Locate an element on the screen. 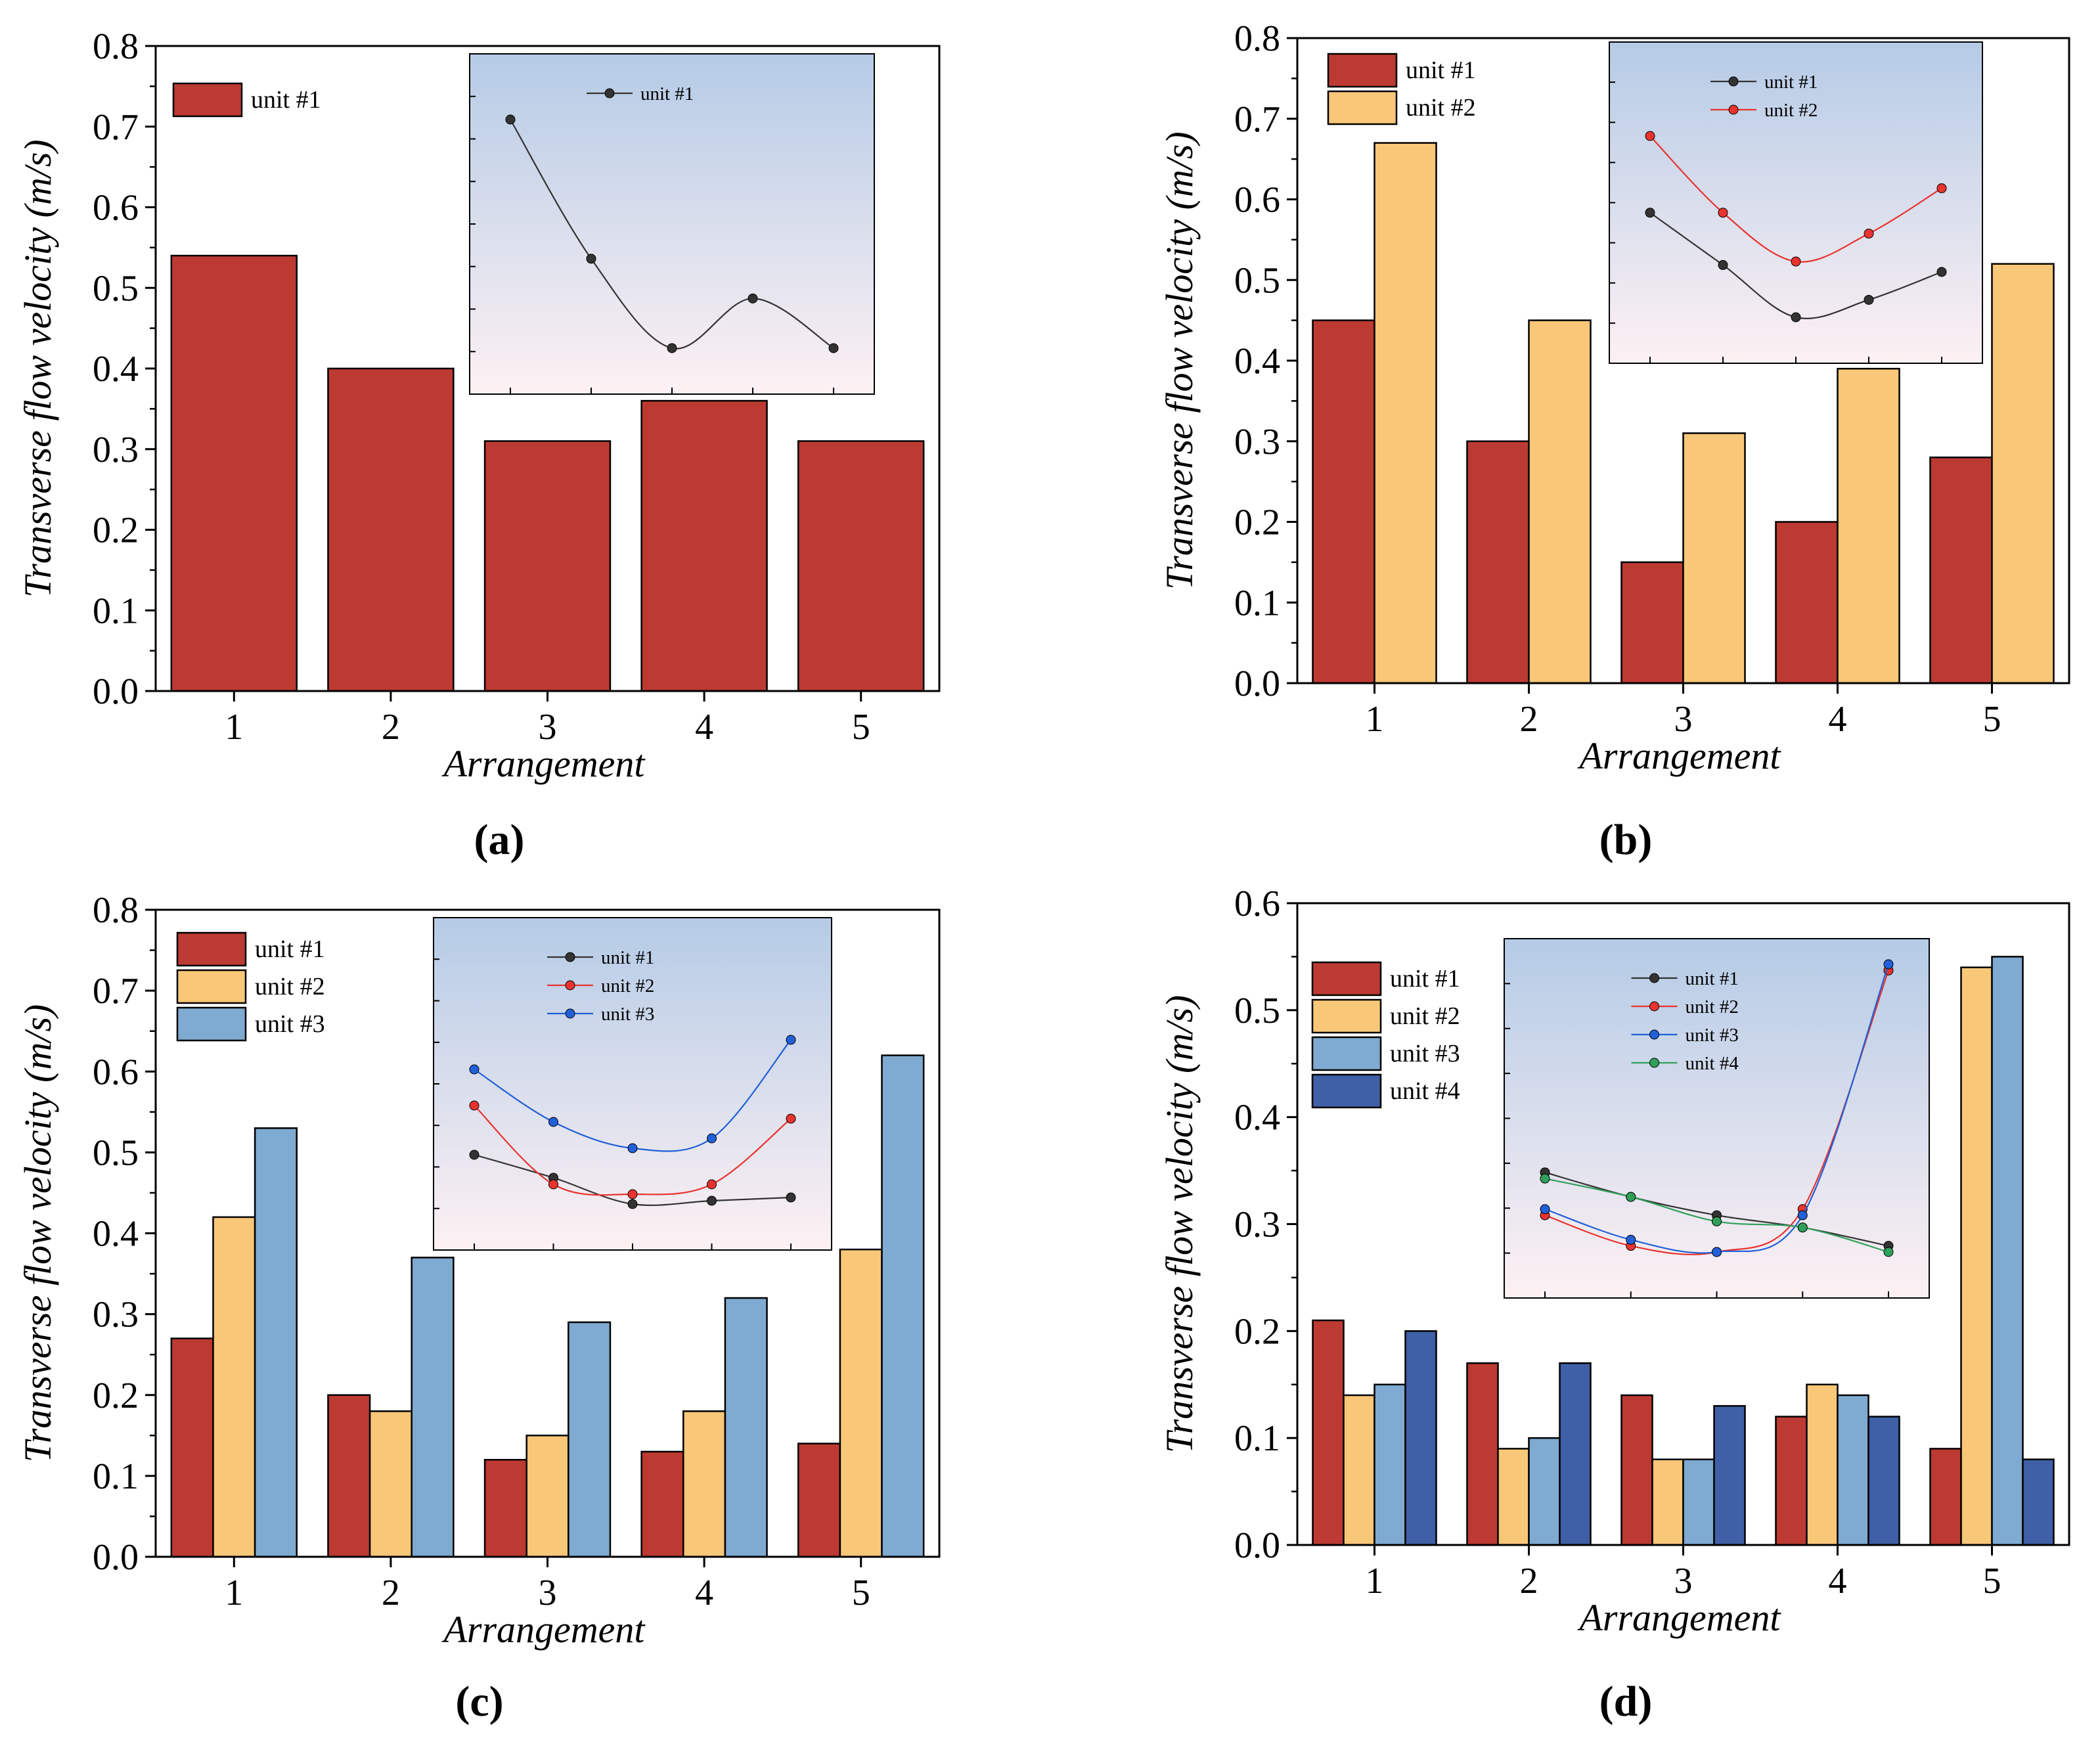 This screenshot has height=1744, width=2100. y-tick-label: 0.3 is located at coordinates (116, 1315).